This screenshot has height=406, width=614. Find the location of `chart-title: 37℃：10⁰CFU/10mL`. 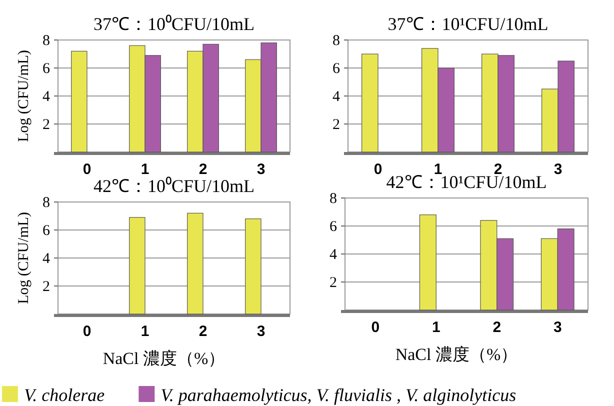

chart-title: 37℃：10⁰CFU/10mL is located at coordinates (174, 24).